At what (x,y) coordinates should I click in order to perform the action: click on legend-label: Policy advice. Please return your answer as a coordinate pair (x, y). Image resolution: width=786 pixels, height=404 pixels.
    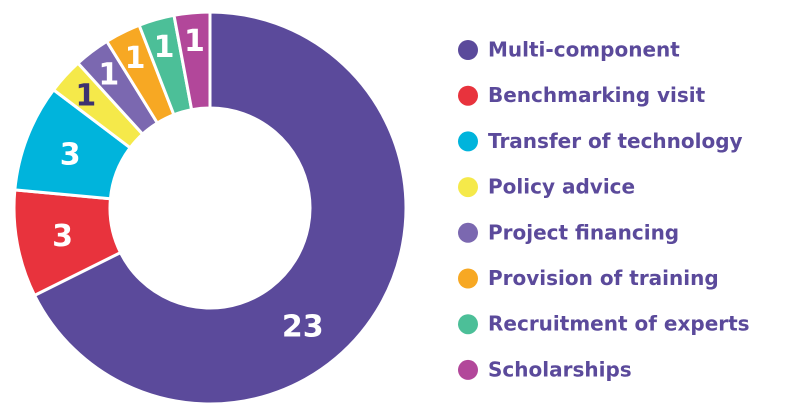
    Looking at the image, I should click on (561, 187).